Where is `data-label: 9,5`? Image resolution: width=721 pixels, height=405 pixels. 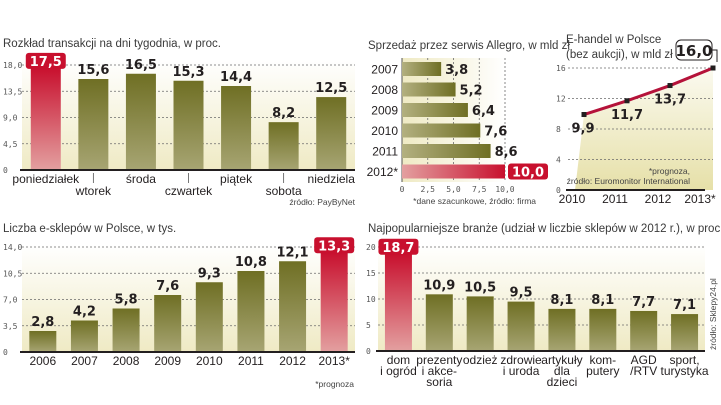
data-label: 9,5 is located at coordinates (521, 293).